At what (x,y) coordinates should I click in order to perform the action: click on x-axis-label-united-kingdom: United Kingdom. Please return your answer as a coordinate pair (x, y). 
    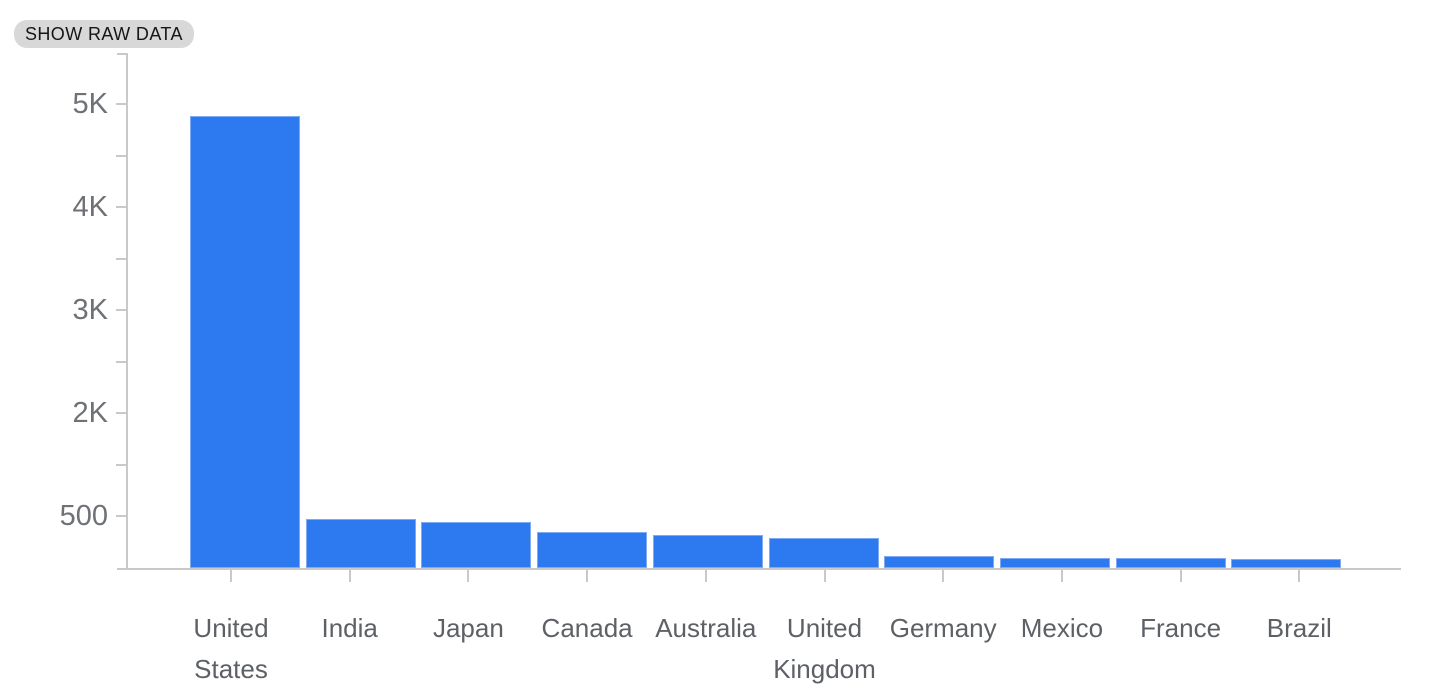
    Looking at the image, I should click on (824, 648).